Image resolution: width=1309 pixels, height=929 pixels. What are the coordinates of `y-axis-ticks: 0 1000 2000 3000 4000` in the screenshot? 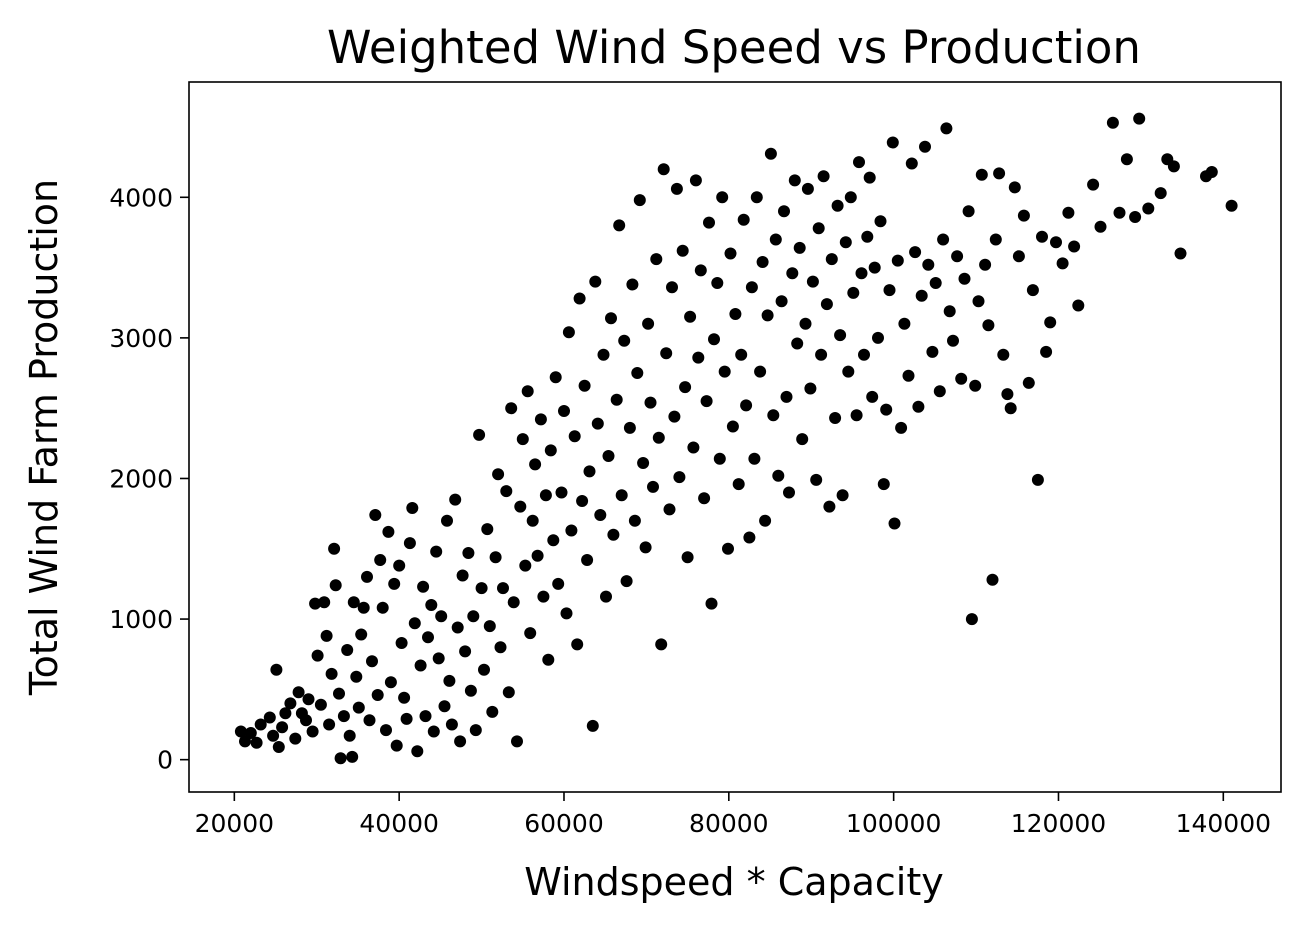 It's located at (149, 479).